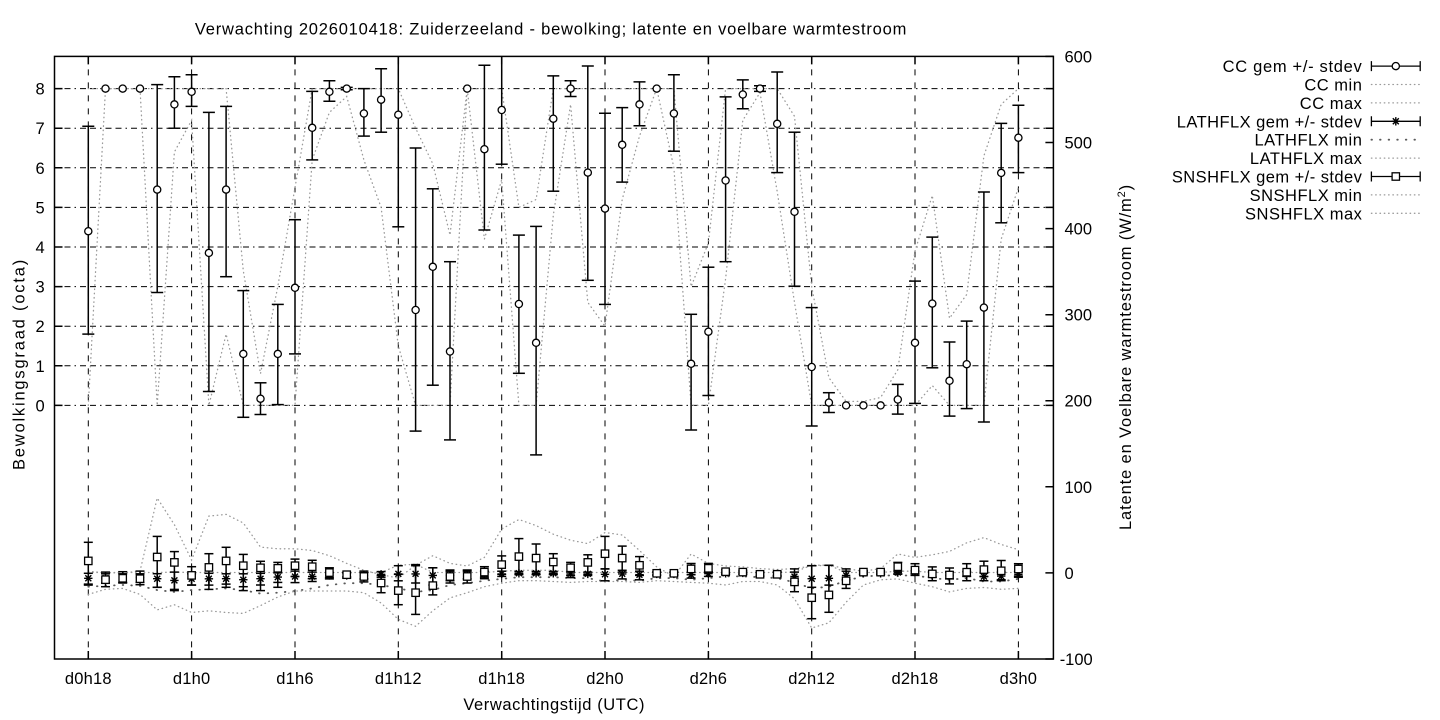 The image size is (1440, 720). What do you see at coordinates (1125, 357) in the screenshot?
I see `svg-text:Latente en Voelbare warmtestro: Latente en Voelbare warmtestroom (W/m2)` at bounding box center [1125, 357].